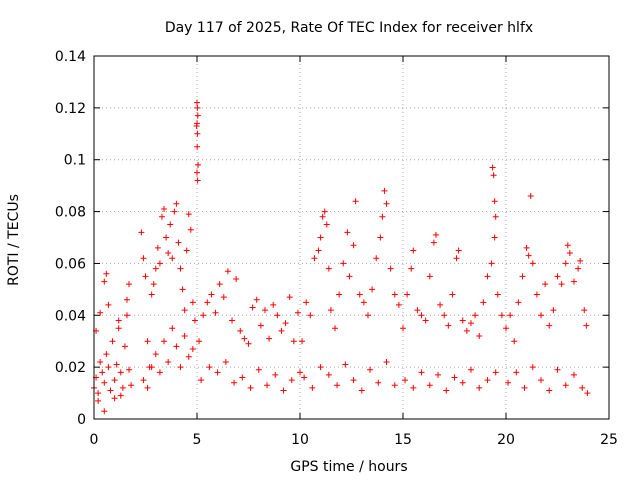 This screenshot has width=640, height=480. What do you see at coordinates (609, 440) in the screenshot?
I see `x-tick-label: 25` at bounding box center [609, 440].